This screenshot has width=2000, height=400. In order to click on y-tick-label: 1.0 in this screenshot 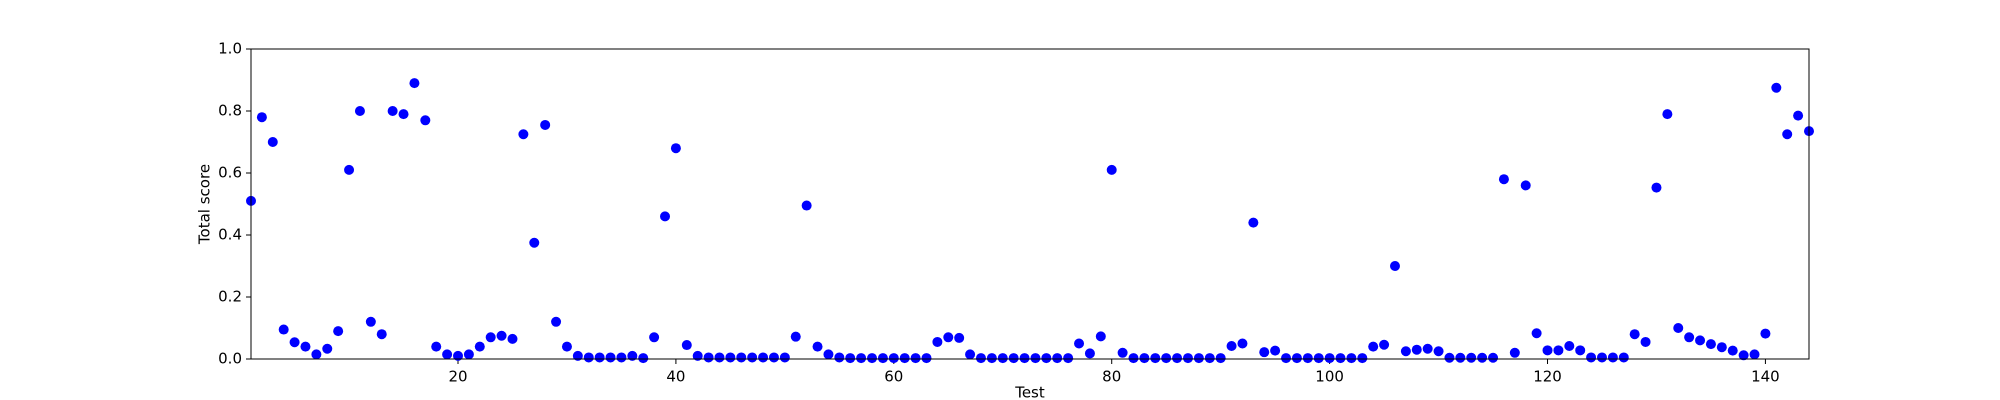, I will do `click(230, 49)`.